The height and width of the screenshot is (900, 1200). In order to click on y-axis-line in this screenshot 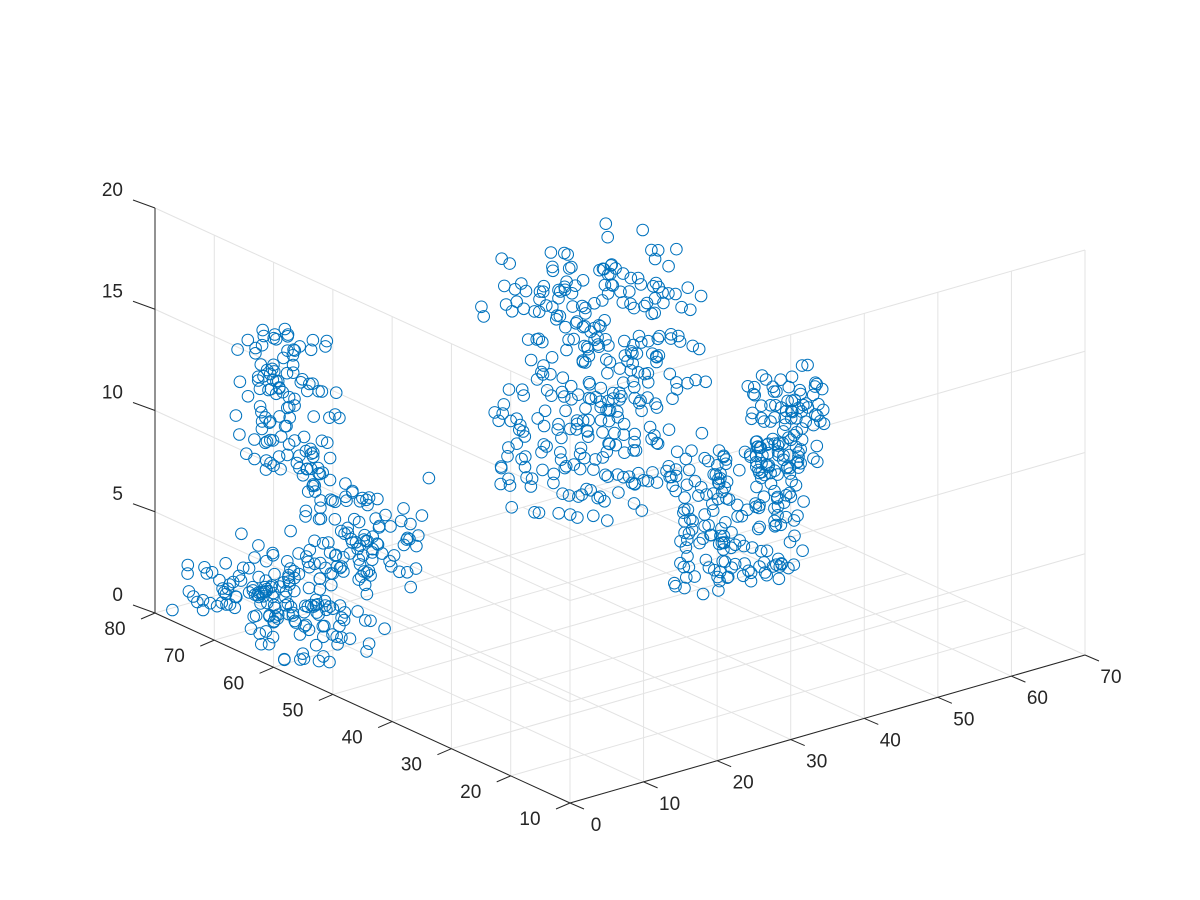, I will do `click(362, 708)`.